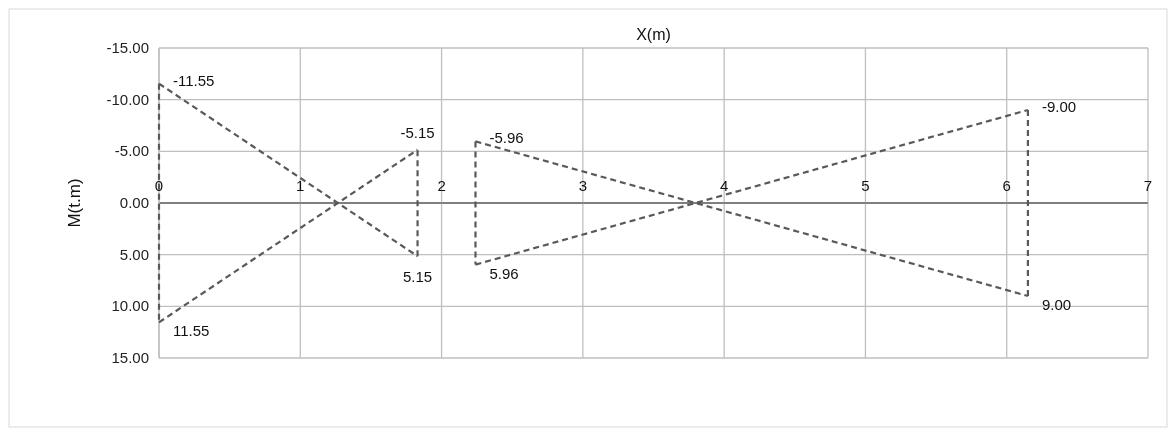 This screenshot has height=438, width=1176. What do you see at coordinates (1059, 106) in the screenshot?
I see `data-label: -9.00` at bounding box center [1059, 106].